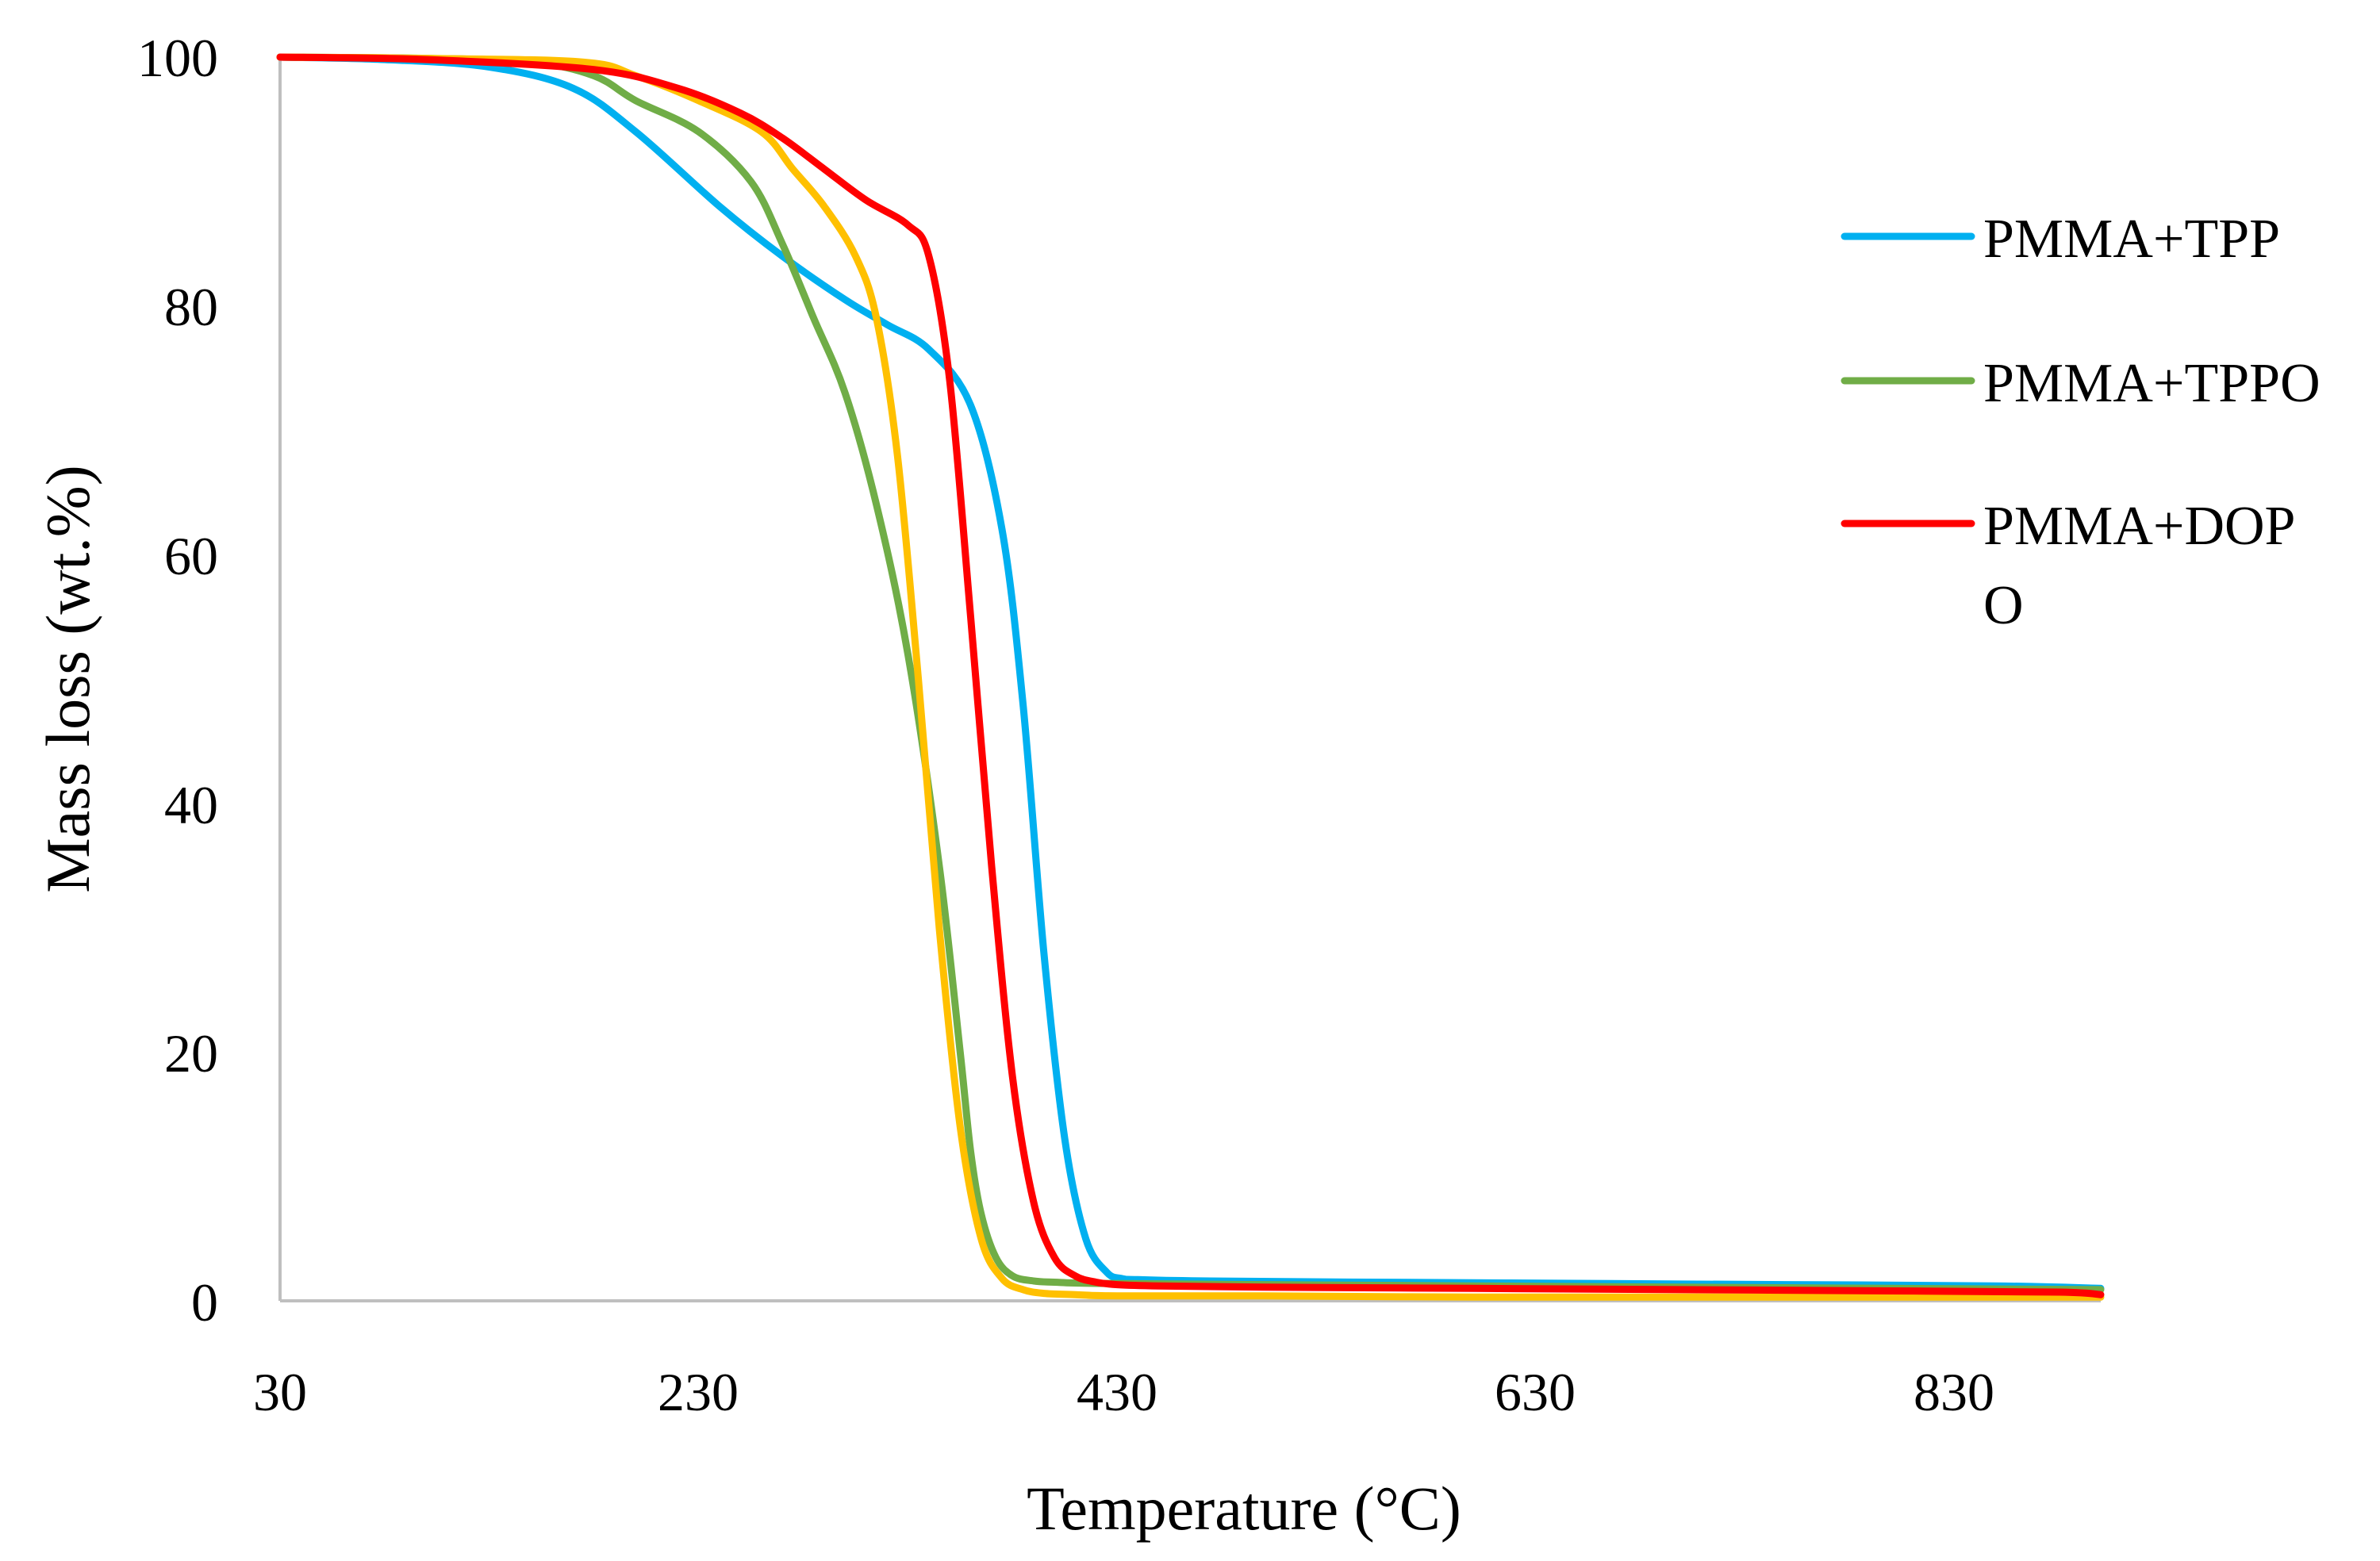  Describe the element at coordinates (2131, 239) in the screenshot. I see `legend-label-pmma-tpp: PMMA+TPP` at that location.